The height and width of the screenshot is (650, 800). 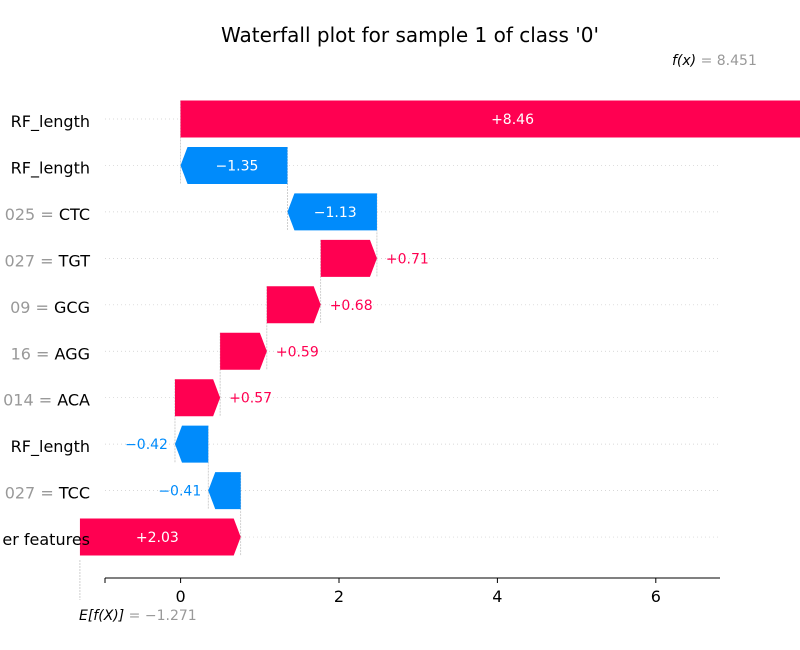 I want to click on base-value-text: = −1.271, so click(x=163, y=616).